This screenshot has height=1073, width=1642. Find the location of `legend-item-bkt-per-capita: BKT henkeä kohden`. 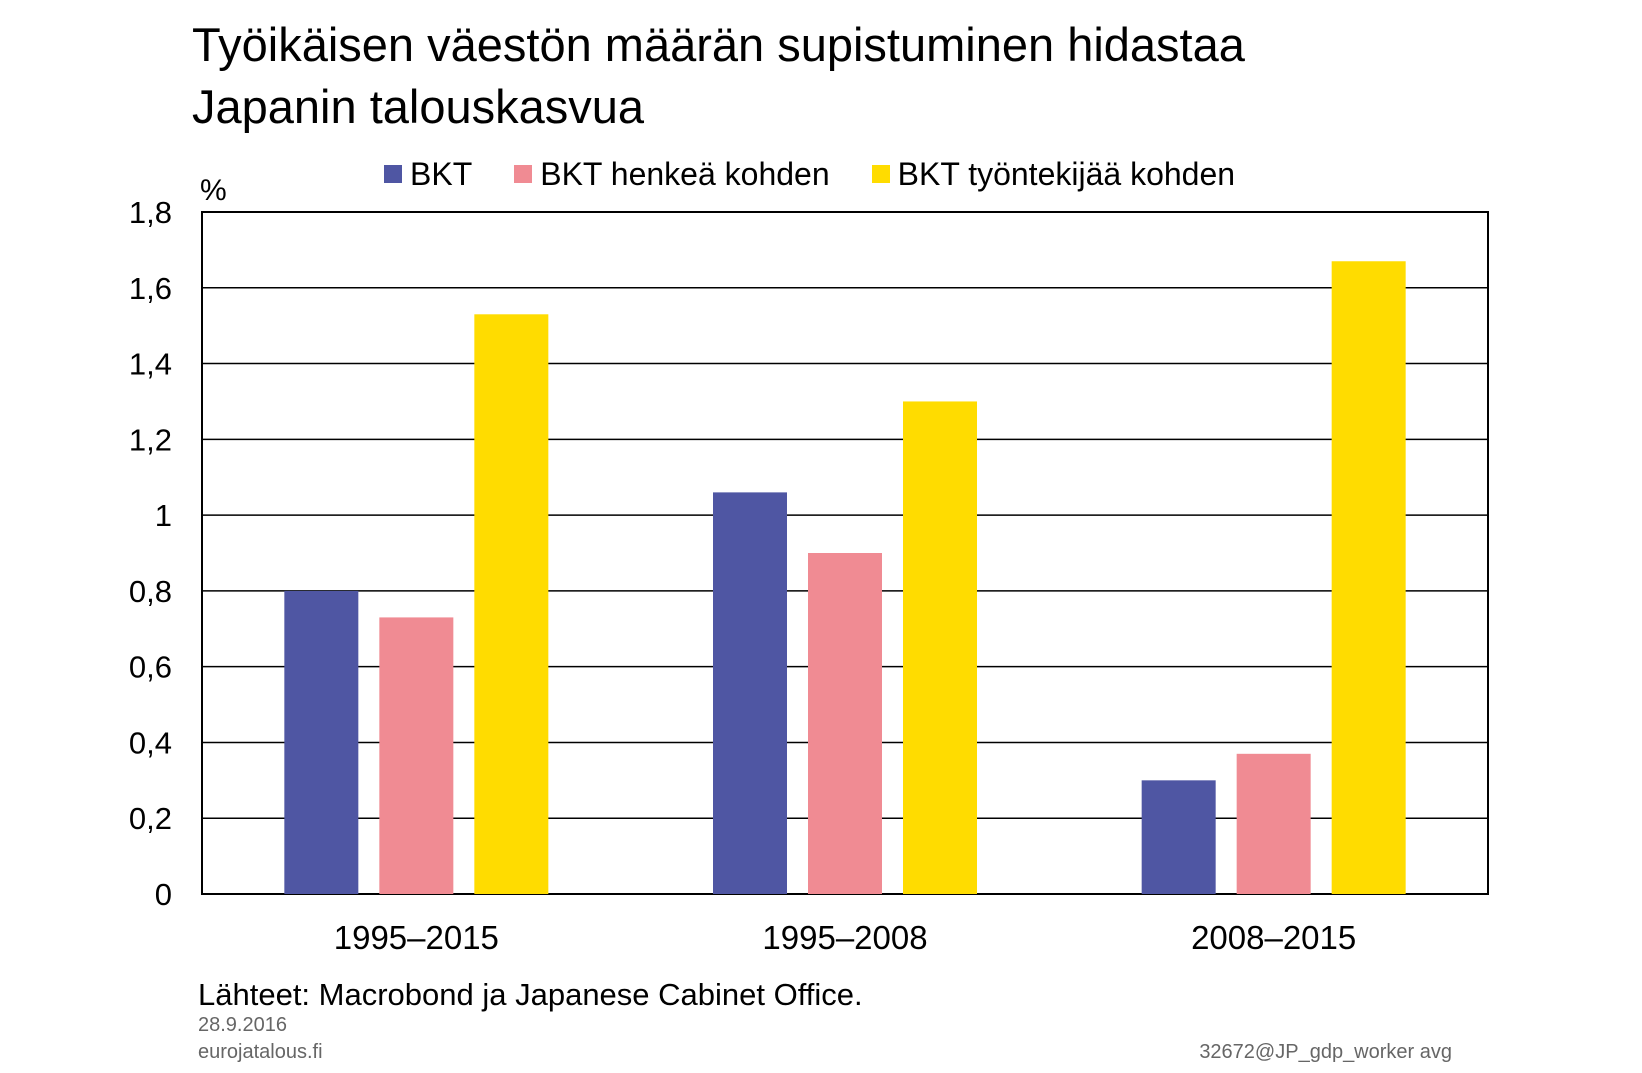

legend-item-bkt-per-capita: BKT henkeä kohden is located at coordinates (672, 174).